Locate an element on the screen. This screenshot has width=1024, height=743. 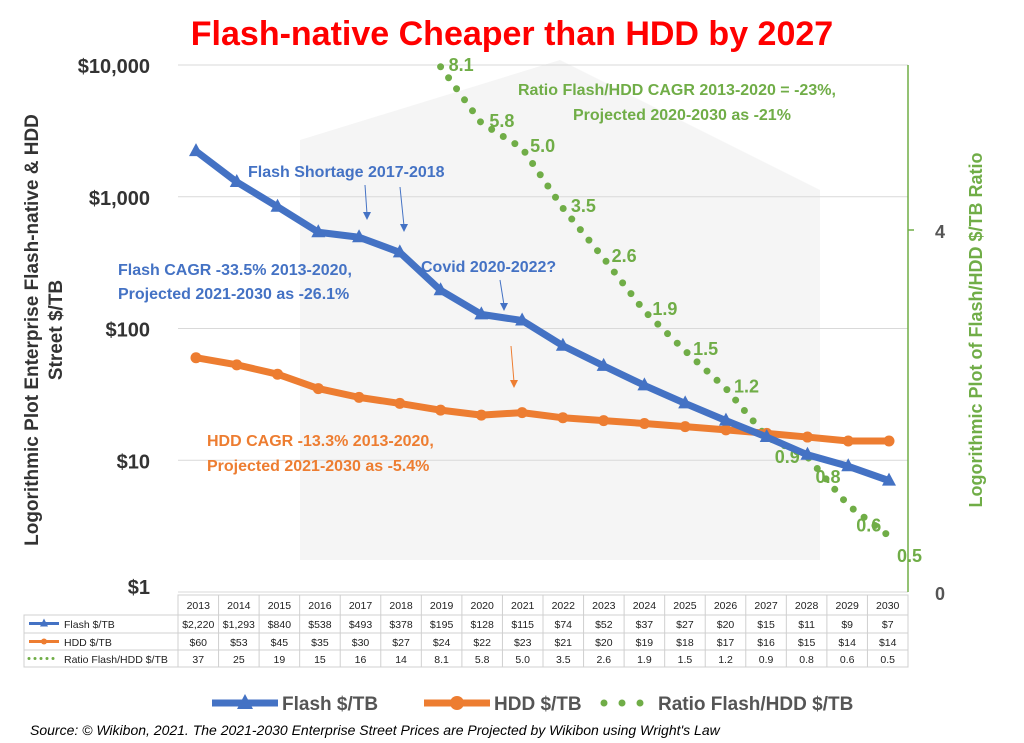
y2-tick-label: 0 is located at coordinates (940, 594).